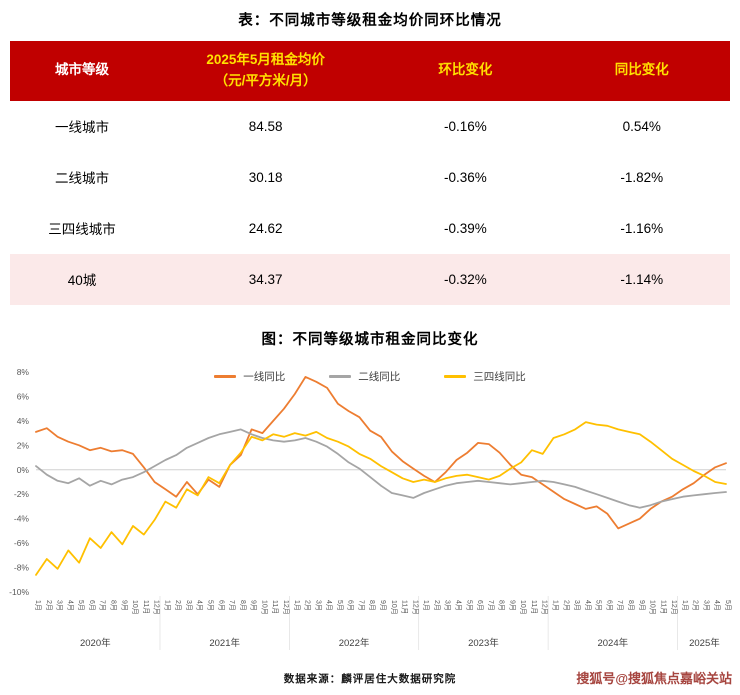 The image size is (740, 695). What do you see at coordinates (22, 568) in the screenshot?
I see `y-tick-label: -8%` at bounding box center [22, 568].